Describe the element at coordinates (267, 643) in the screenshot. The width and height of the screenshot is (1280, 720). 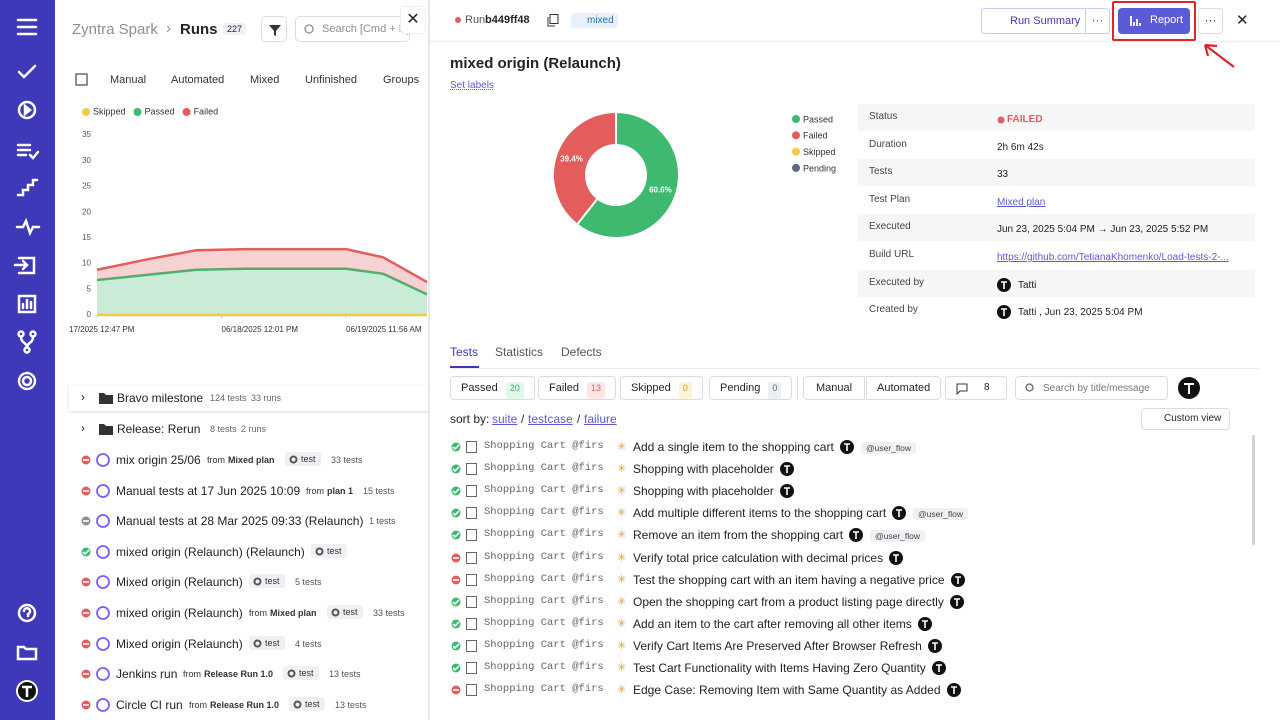
I see `tag: test` at that location.